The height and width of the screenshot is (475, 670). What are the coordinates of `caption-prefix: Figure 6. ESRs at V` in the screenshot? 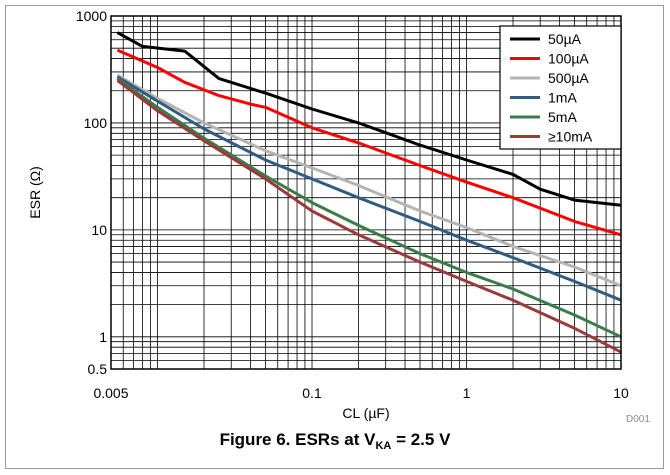 It's located at (297, 439).